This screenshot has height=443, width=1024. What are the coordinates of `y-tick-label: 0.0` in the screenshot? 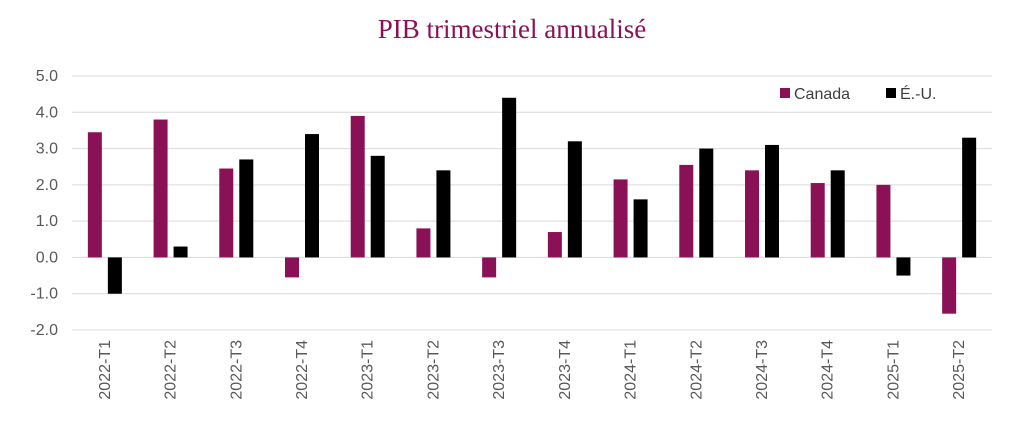 It's located at (47, 257).